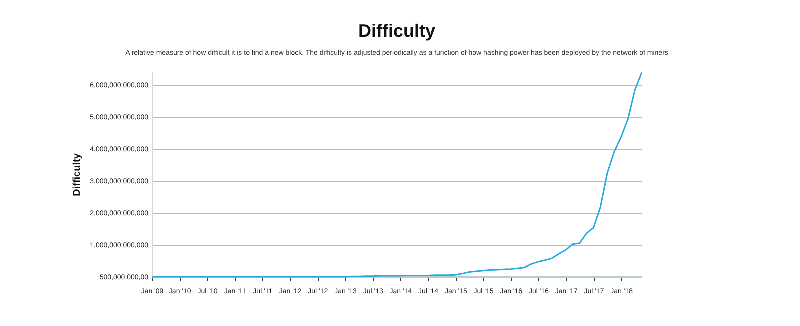  Describe the element at coordinates (78, 174) in the screenshot. I see `y-axis-title: Difficulty` at that location.